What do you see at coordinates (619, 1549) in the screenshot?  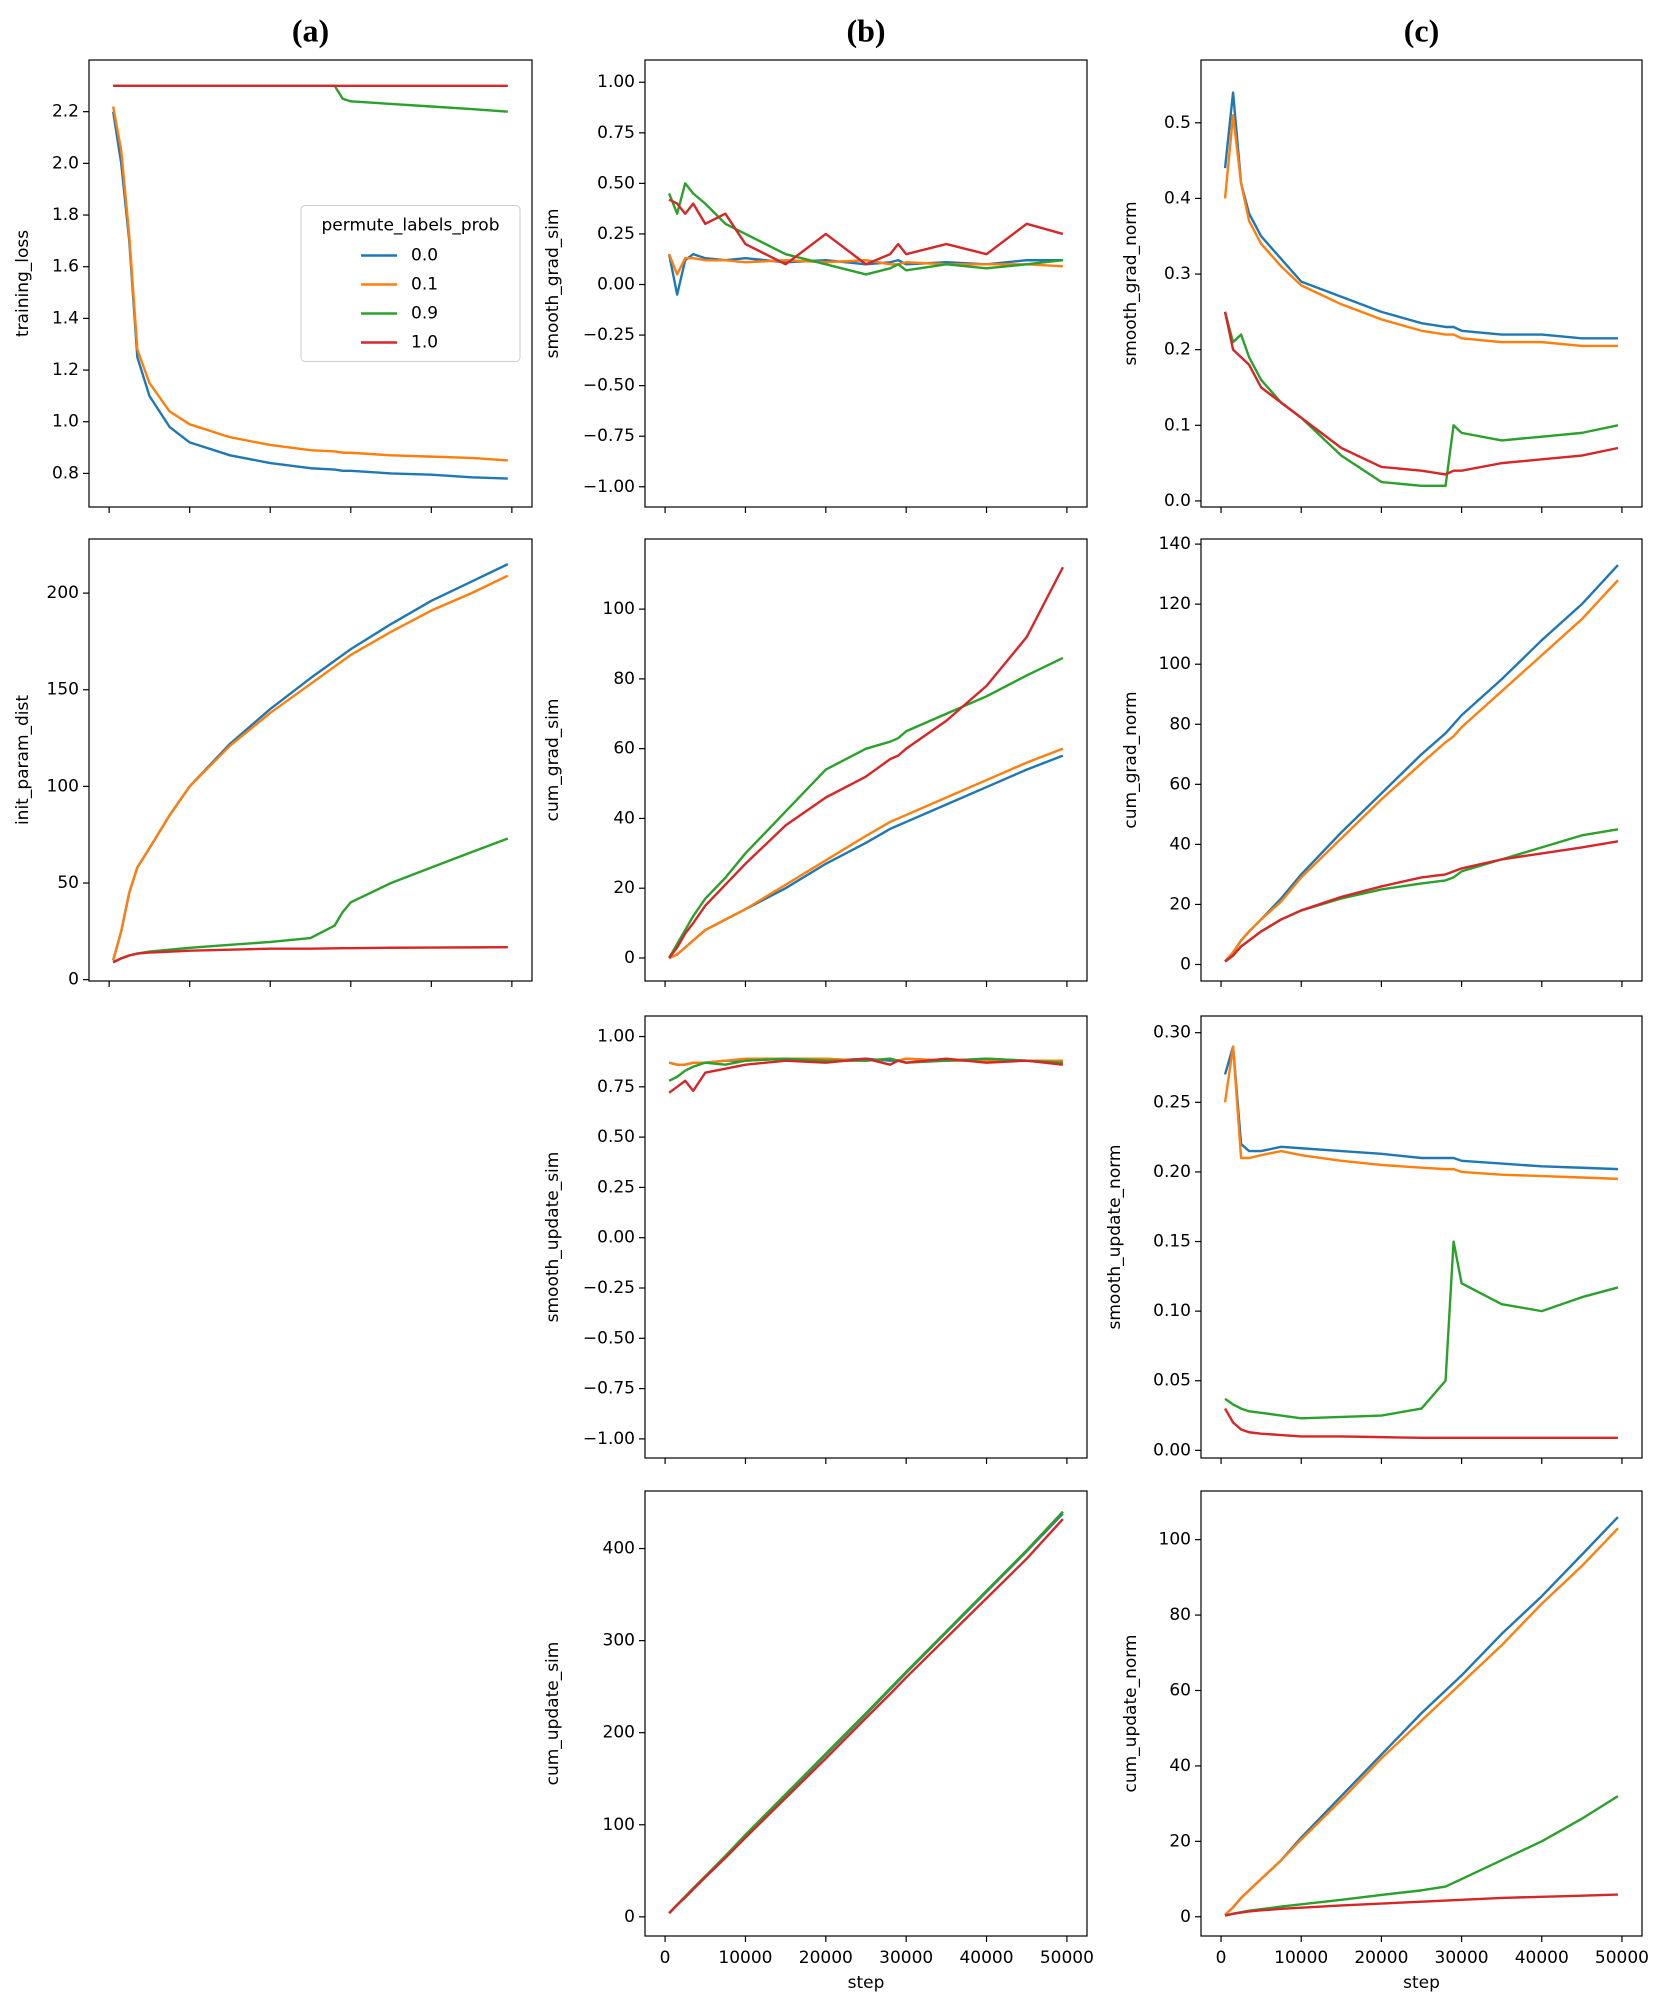 I see `y-tick-label: 400` at bounding box center [619, 1549].